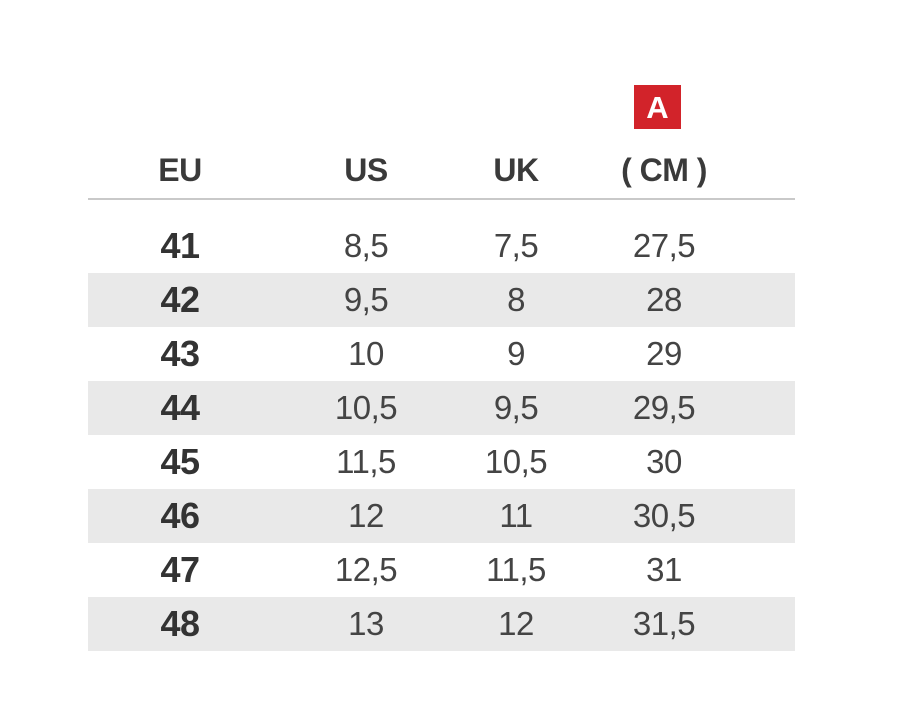 The width and height of the screenshot is (914, 720). I want to click on table-row-eu-41: 41 8,5 7,5 27,5, so click(441, 246).